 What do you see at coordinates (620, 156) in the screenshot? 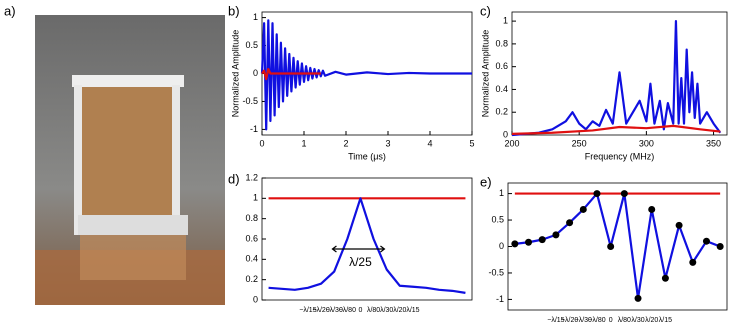
I see `x-axis-label: Frequency (MHz)` at bounding box center [620, 156].